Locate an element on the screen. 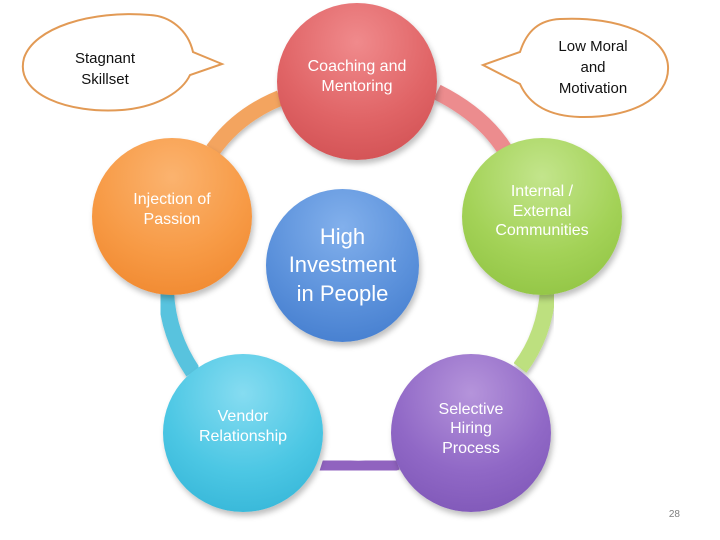  arc-passion-to-coaching is located at coordinates (245, 122).